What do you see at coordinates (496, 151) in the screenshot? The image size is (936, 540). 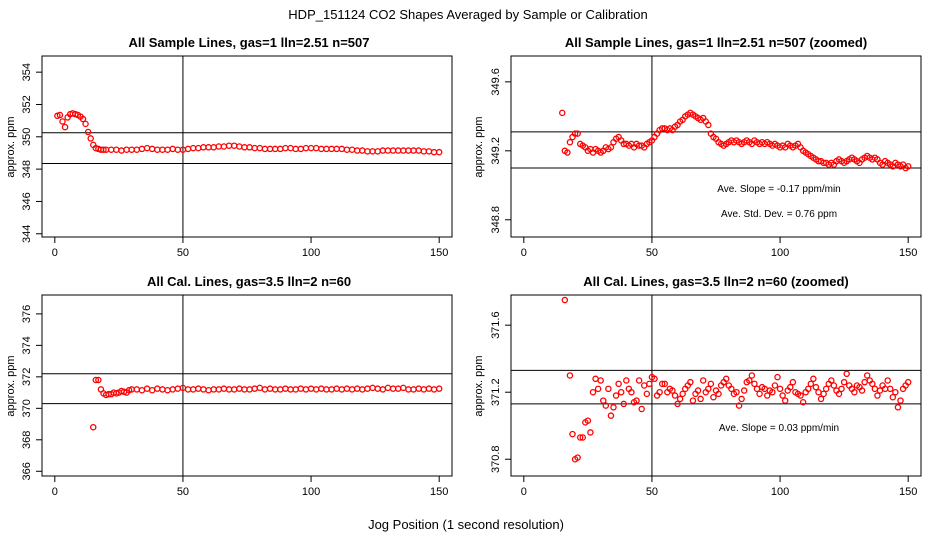 I see `y-tick-label: 349.2` at bounding box center [496, 151].